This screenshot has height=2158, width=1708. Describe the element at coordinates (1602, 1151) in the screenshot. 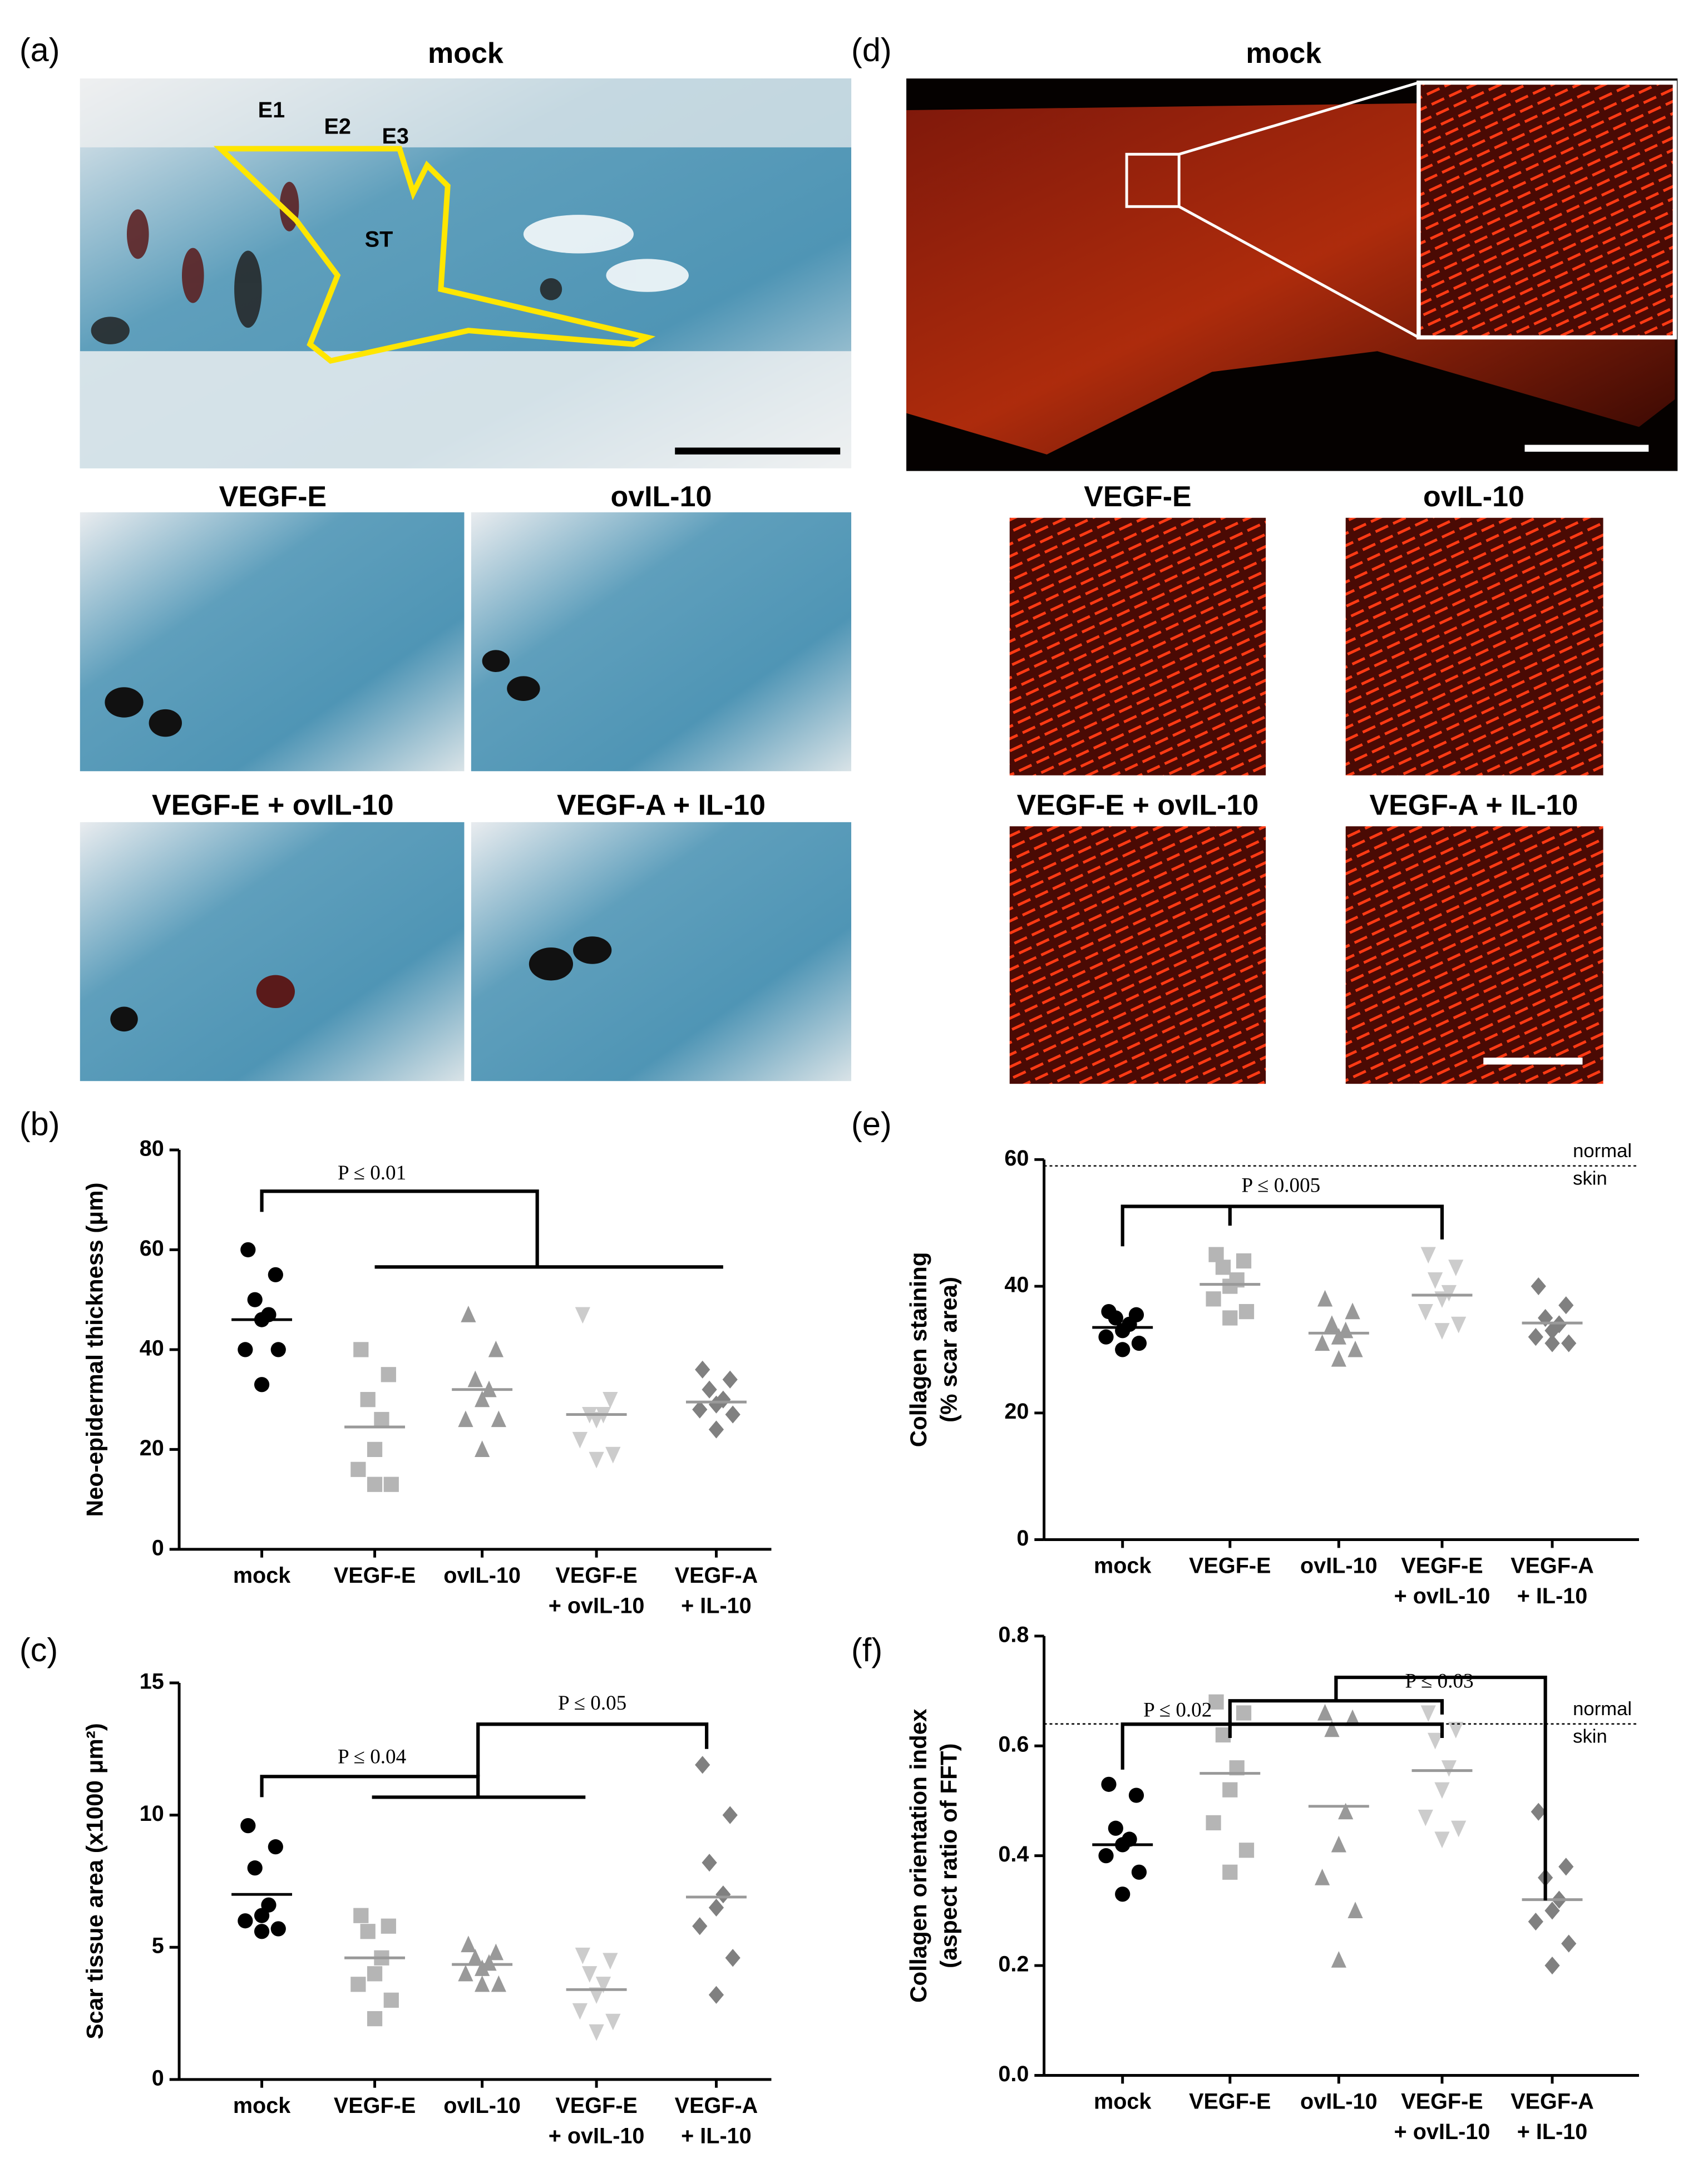

I see `reference-label: normal` at that location.